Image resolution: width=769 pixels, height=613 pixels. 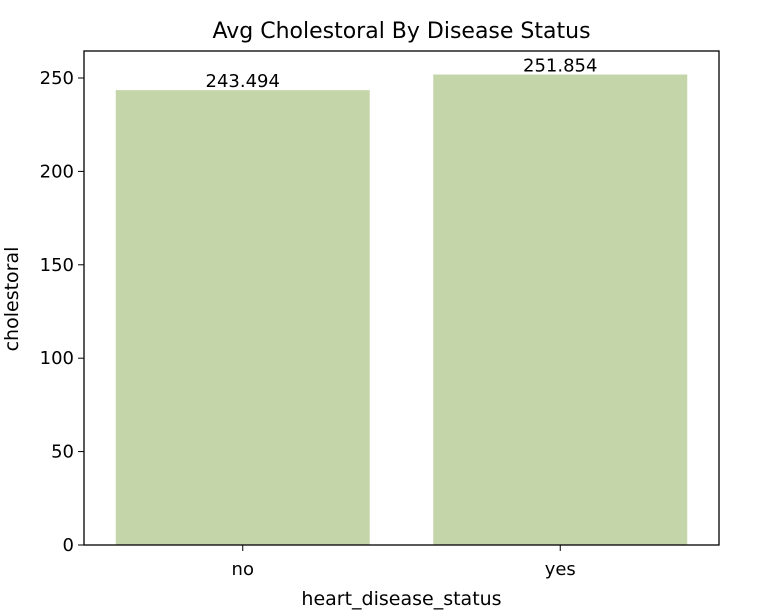 I want to click on y-axis-label: cholestoral, so click(x=12, y=299).